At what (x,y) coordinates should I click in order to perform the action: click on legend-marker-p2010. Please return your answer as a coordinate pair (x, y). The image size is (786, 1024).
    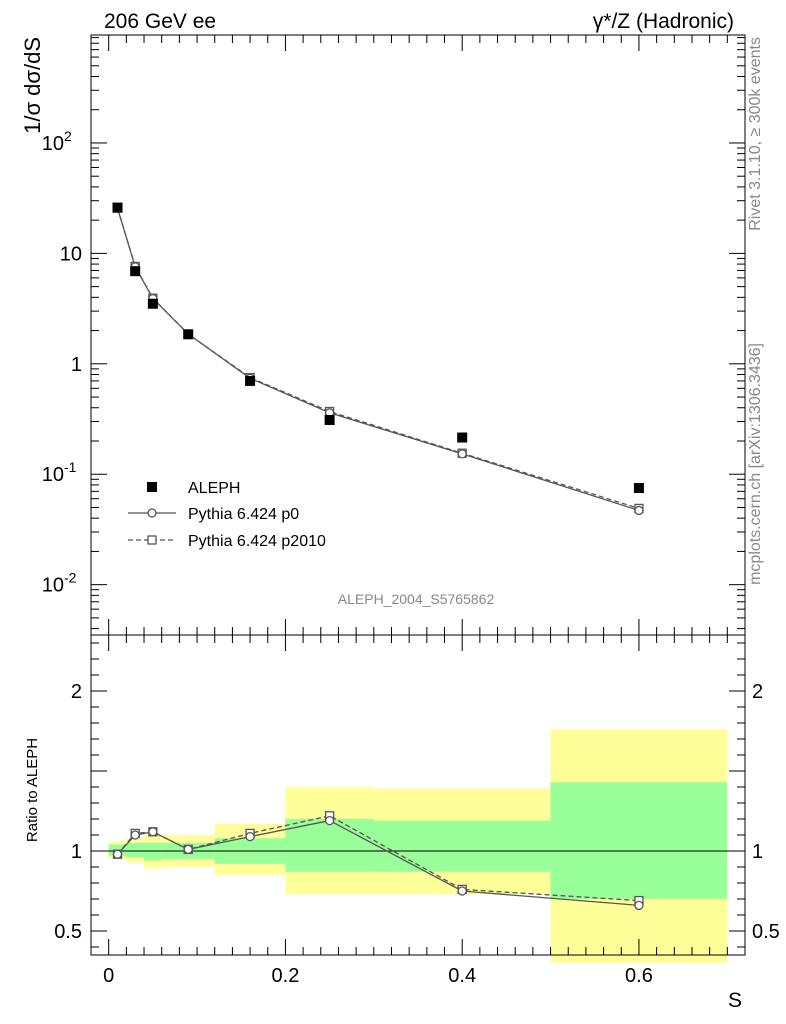
    Looking at the image, I should click on (152, 540).